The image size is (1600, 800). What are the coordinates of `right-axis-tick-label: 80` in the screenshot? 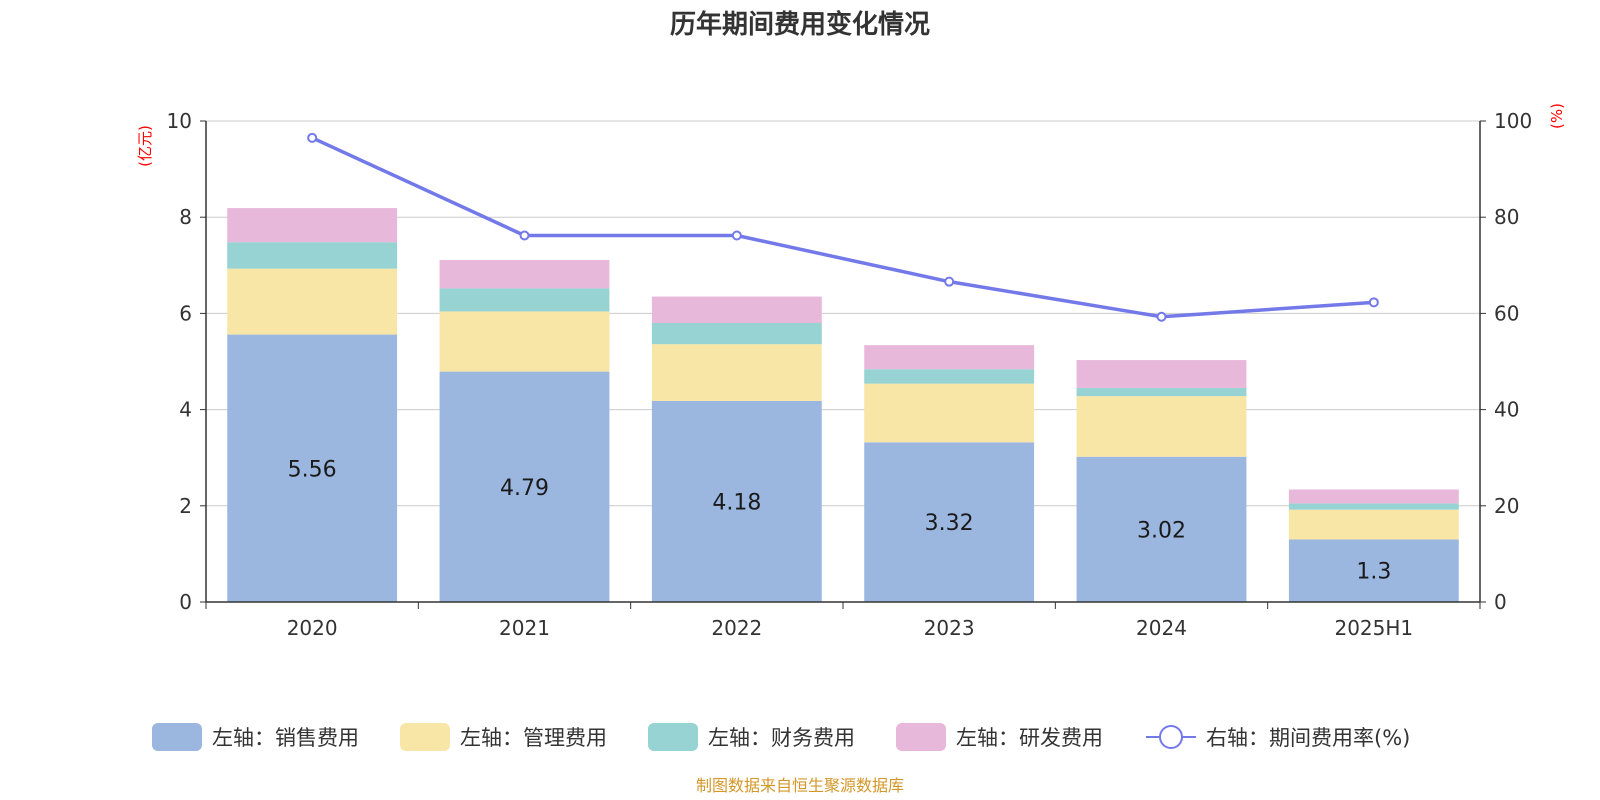 It's located at (1506, 217).